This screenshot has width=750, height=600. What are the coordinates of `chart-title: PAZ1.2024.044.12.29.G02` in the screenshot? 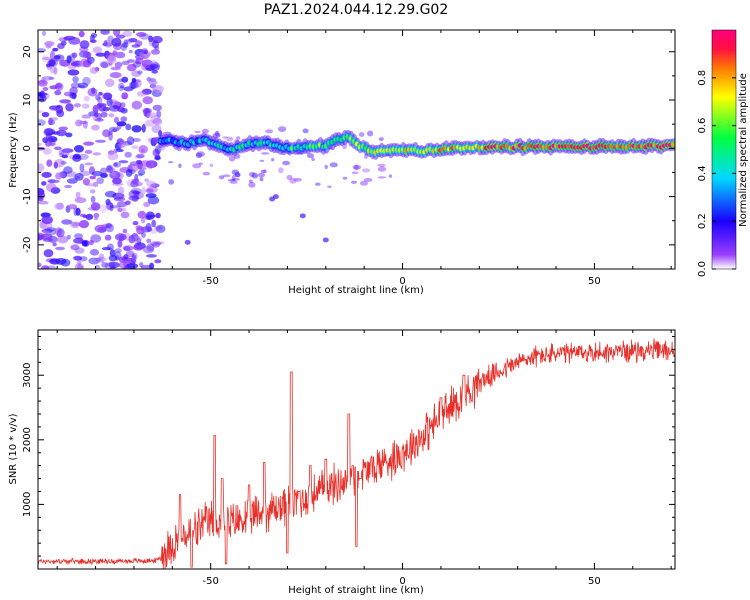 It's located at (356, 10).